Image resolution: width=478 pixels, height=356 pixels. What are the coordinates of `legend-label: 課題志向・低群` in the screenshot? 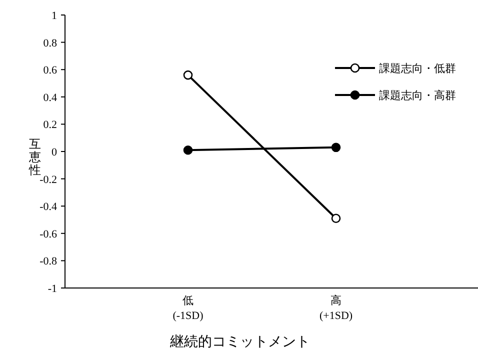 It's located at (417, 68).